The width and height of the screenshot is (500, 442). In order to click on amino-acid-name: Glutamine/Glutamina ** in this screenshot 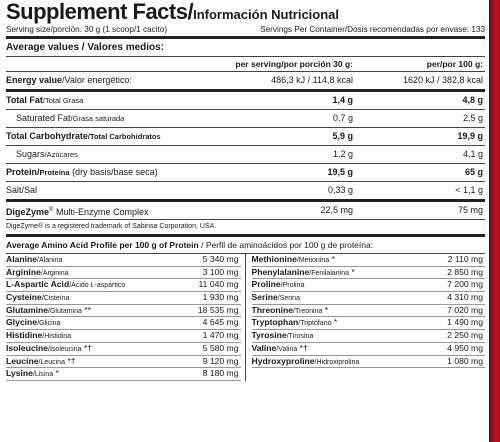, I will do `click(48, 309)`.